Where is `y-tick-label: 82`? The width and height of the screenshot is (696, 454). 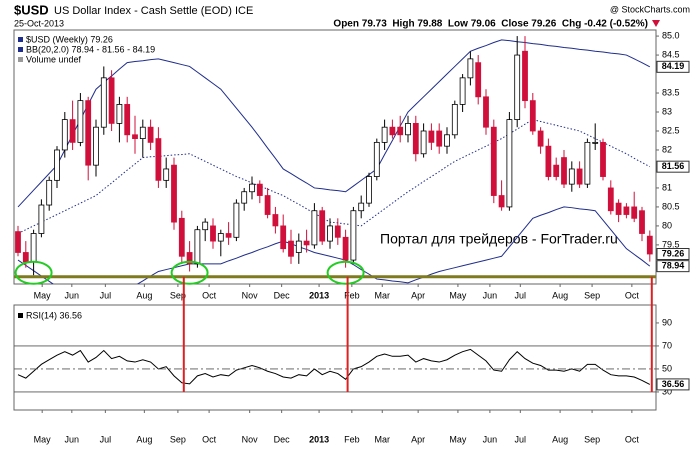 y-tick-label: 82 is located at coordinates (667, 149).